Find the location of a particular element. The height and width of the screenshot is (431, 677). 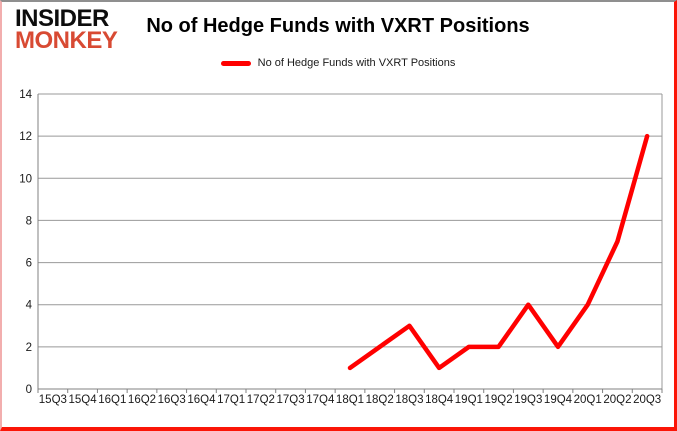

x-axis-tick-label: 19Q3 is located at coordinates (528, 400).